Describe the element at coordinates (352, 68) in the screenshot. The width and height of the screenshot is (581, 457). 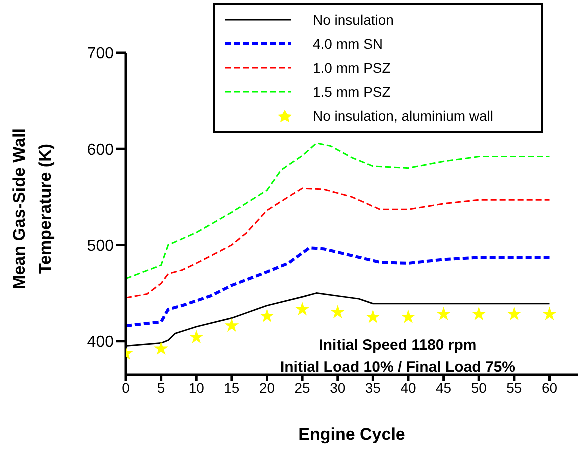
I see `legend-label: 1.0 mm PSZ` at that location.